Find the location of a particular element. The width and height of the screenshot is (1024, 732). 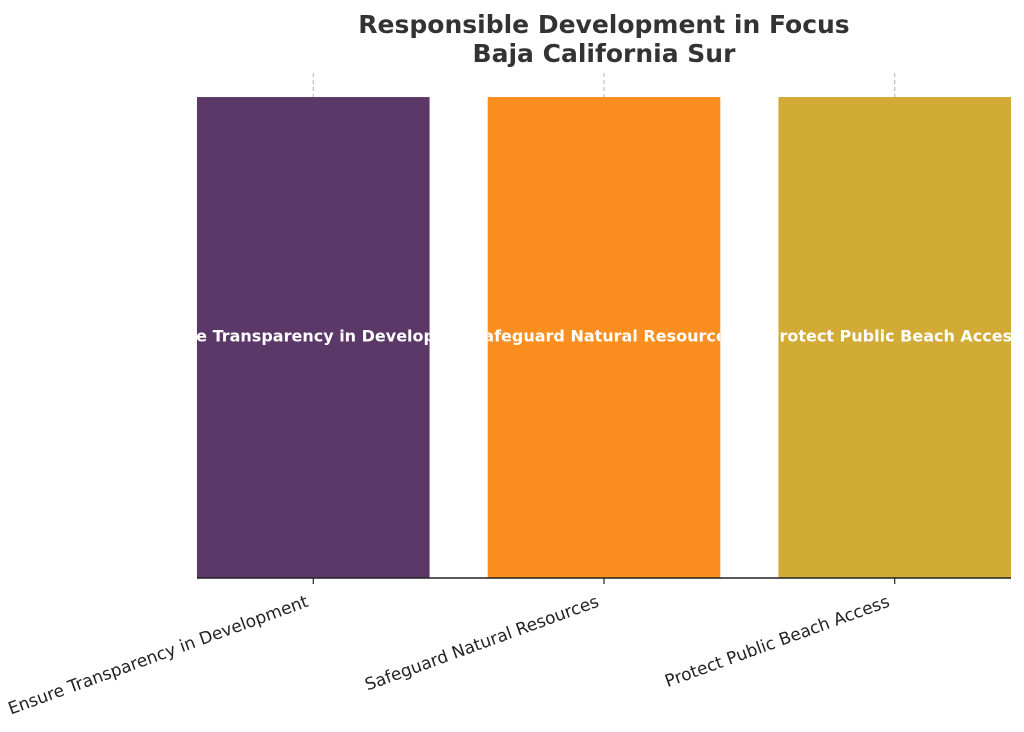

bar-label-1: Safeguard Natural Resources is located at coordinates (604, 336).